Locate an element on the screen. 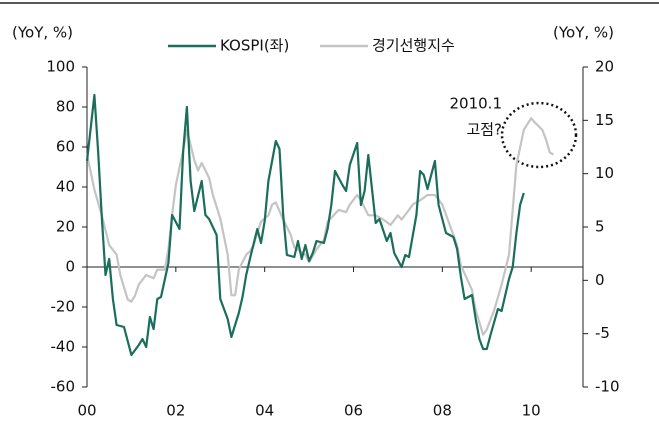 The image size is (659, 439). x-tick-label: 06 is located at coordinates (353, 411).